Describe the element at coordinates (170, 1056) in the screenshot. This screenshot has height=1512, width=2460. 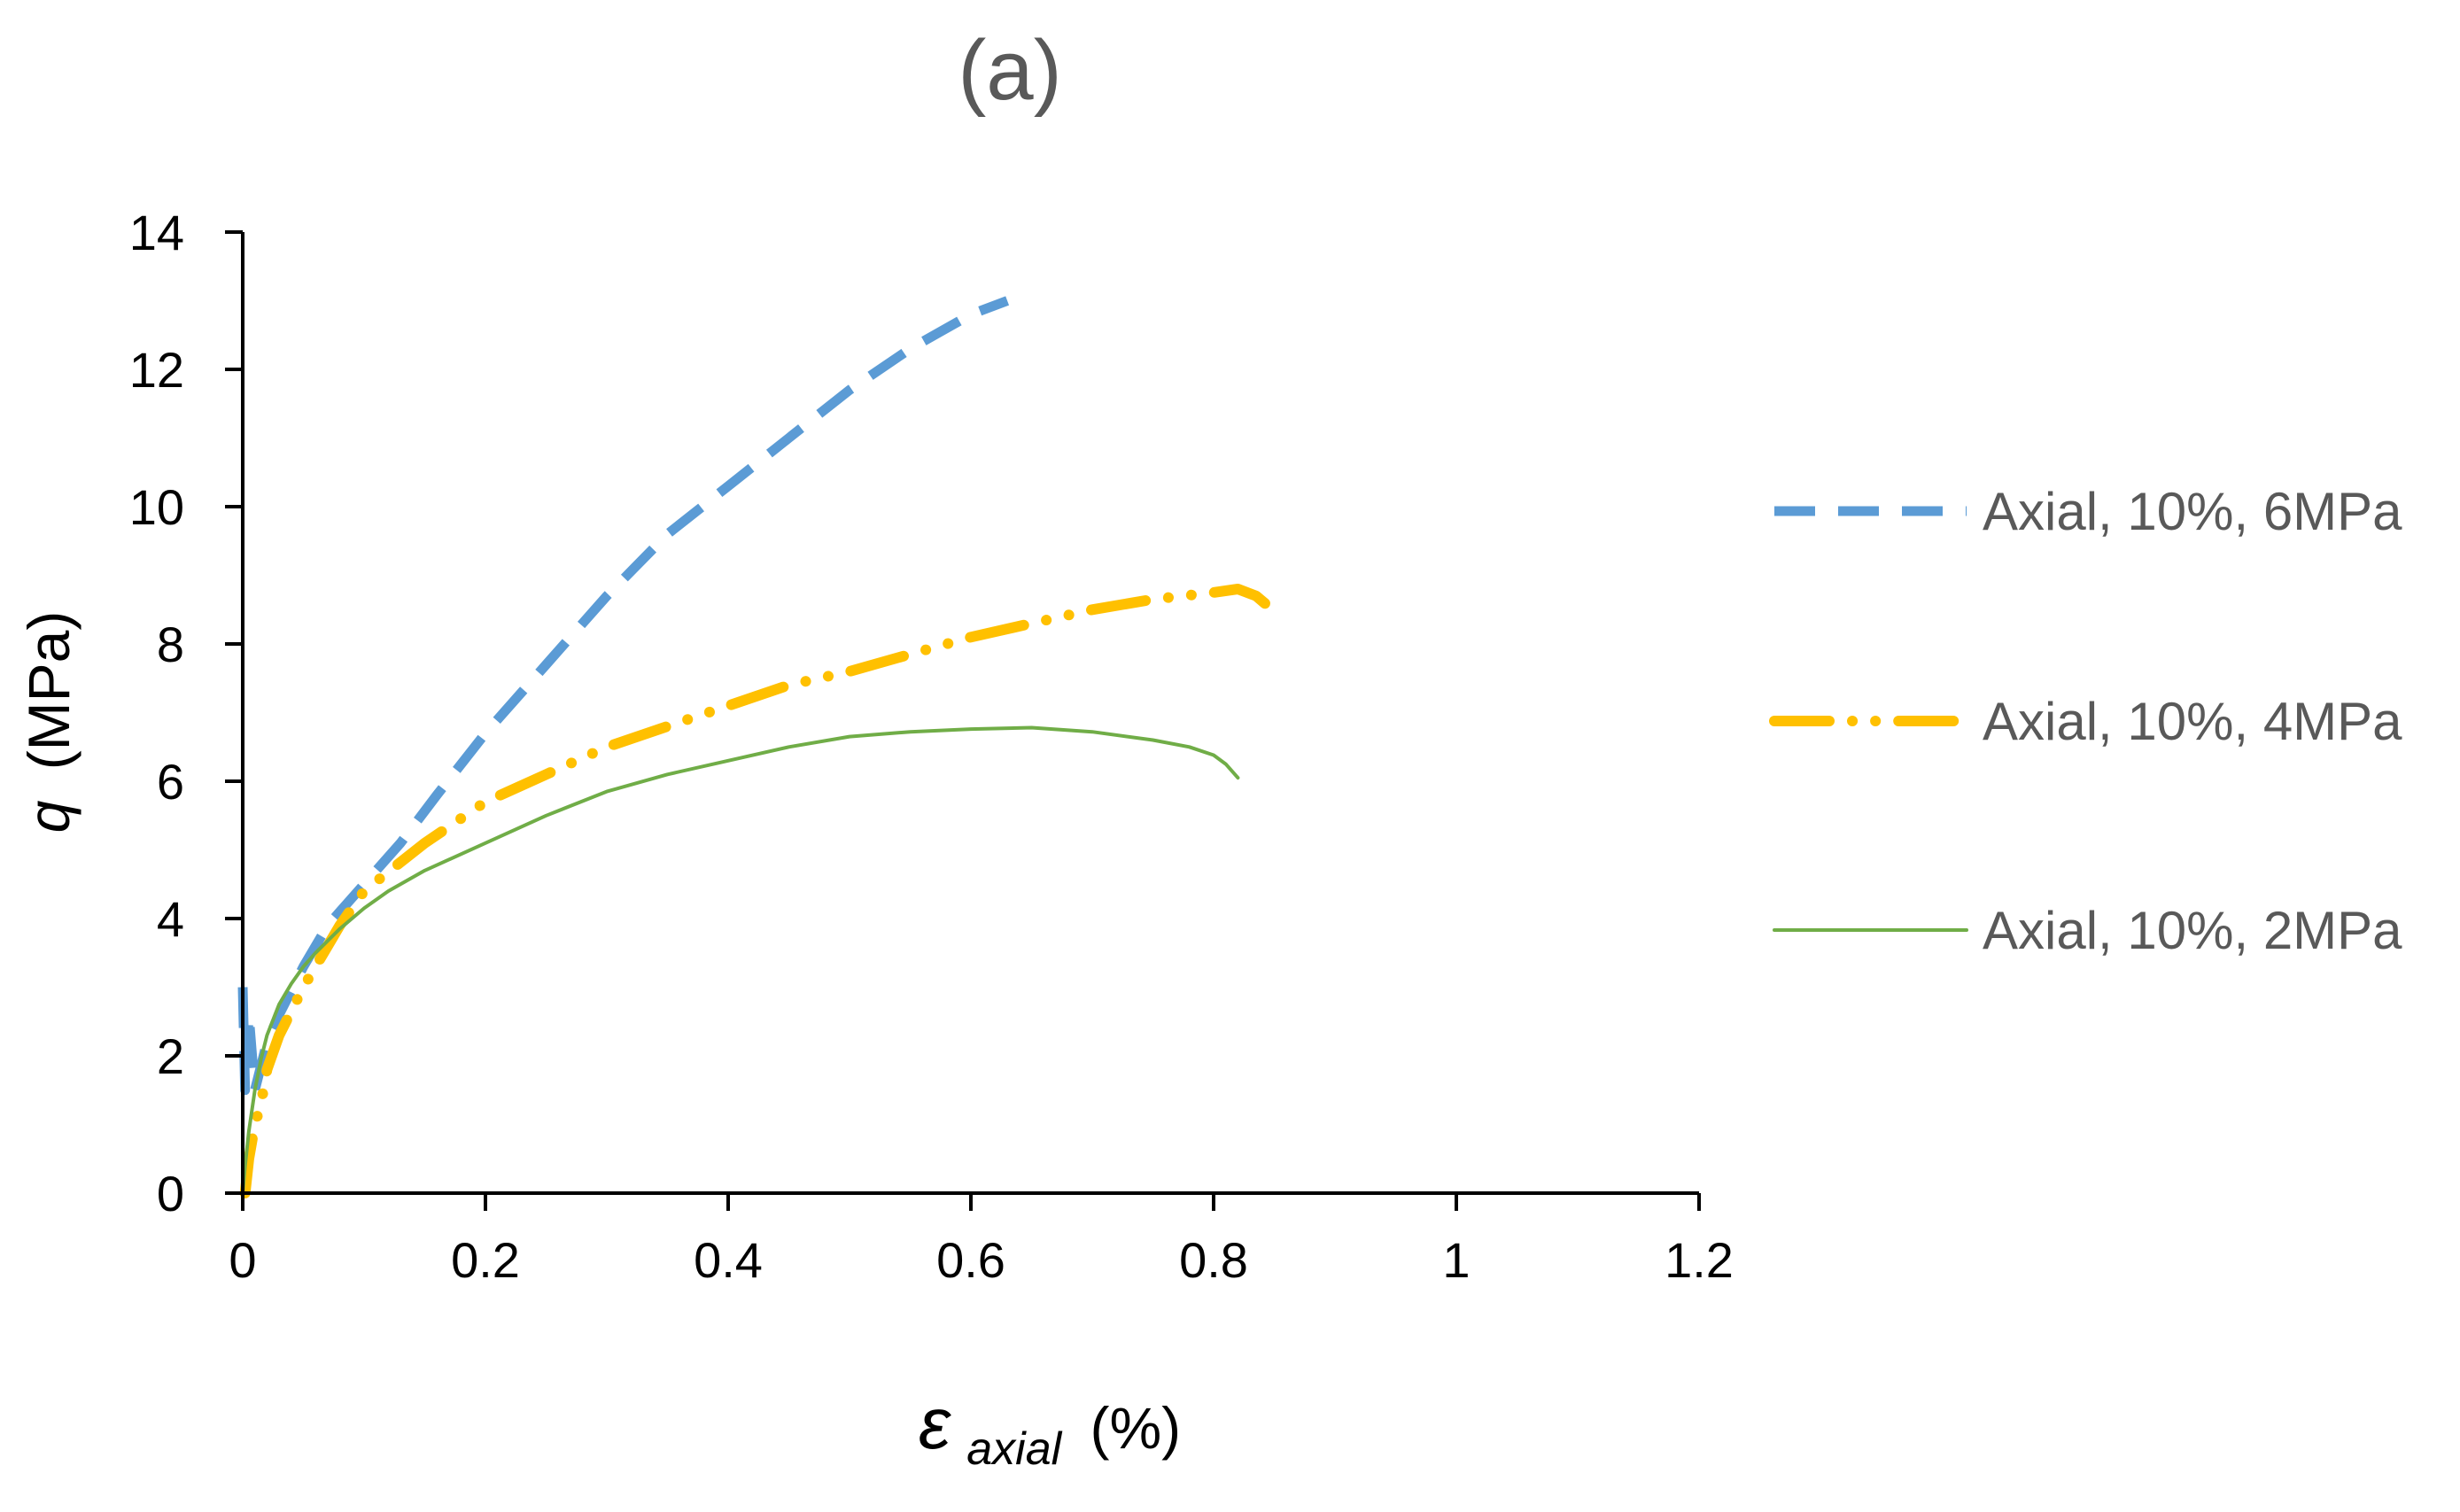
I see `y-tick-label: 2` at that location.